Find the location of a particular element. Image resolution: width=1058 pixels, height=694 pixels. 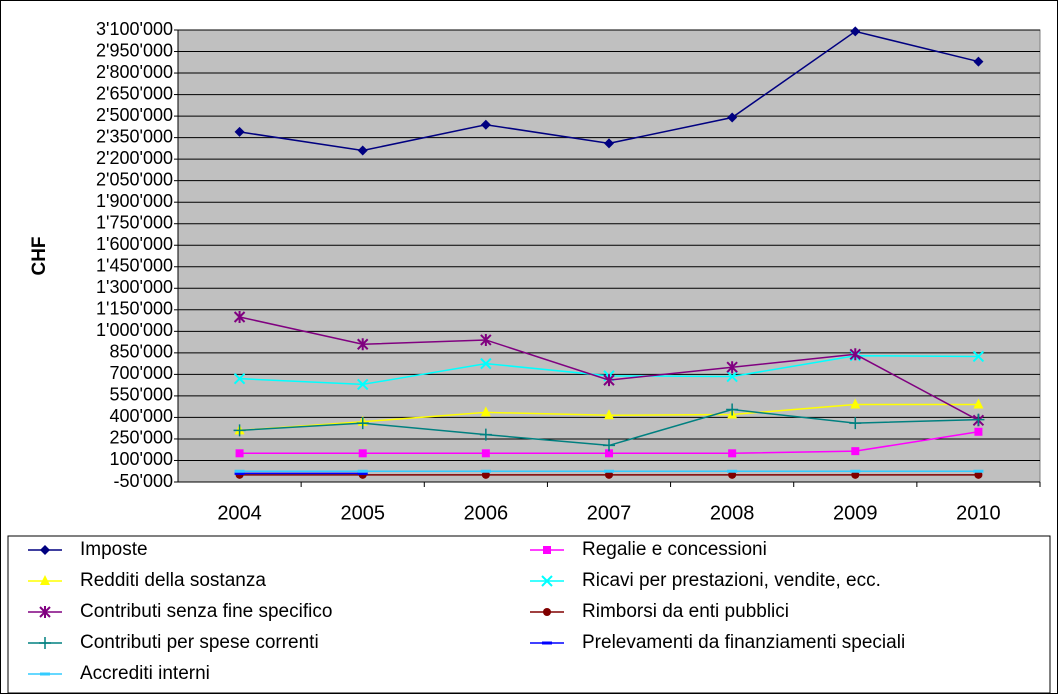

y-tick-label: 250'000 is located at coordinates (141, 438).